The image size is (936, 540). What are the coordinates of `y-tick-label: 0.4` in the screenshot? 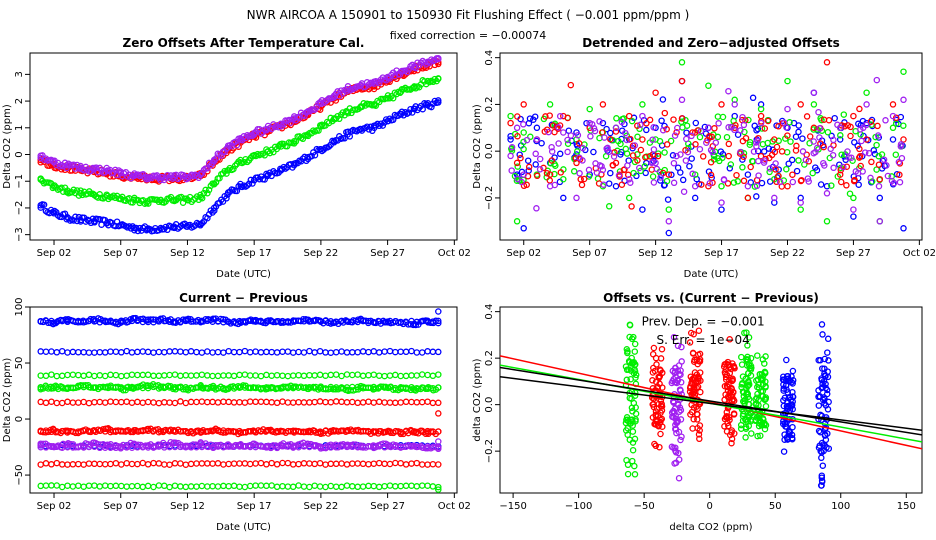 It's located at (489, 312).